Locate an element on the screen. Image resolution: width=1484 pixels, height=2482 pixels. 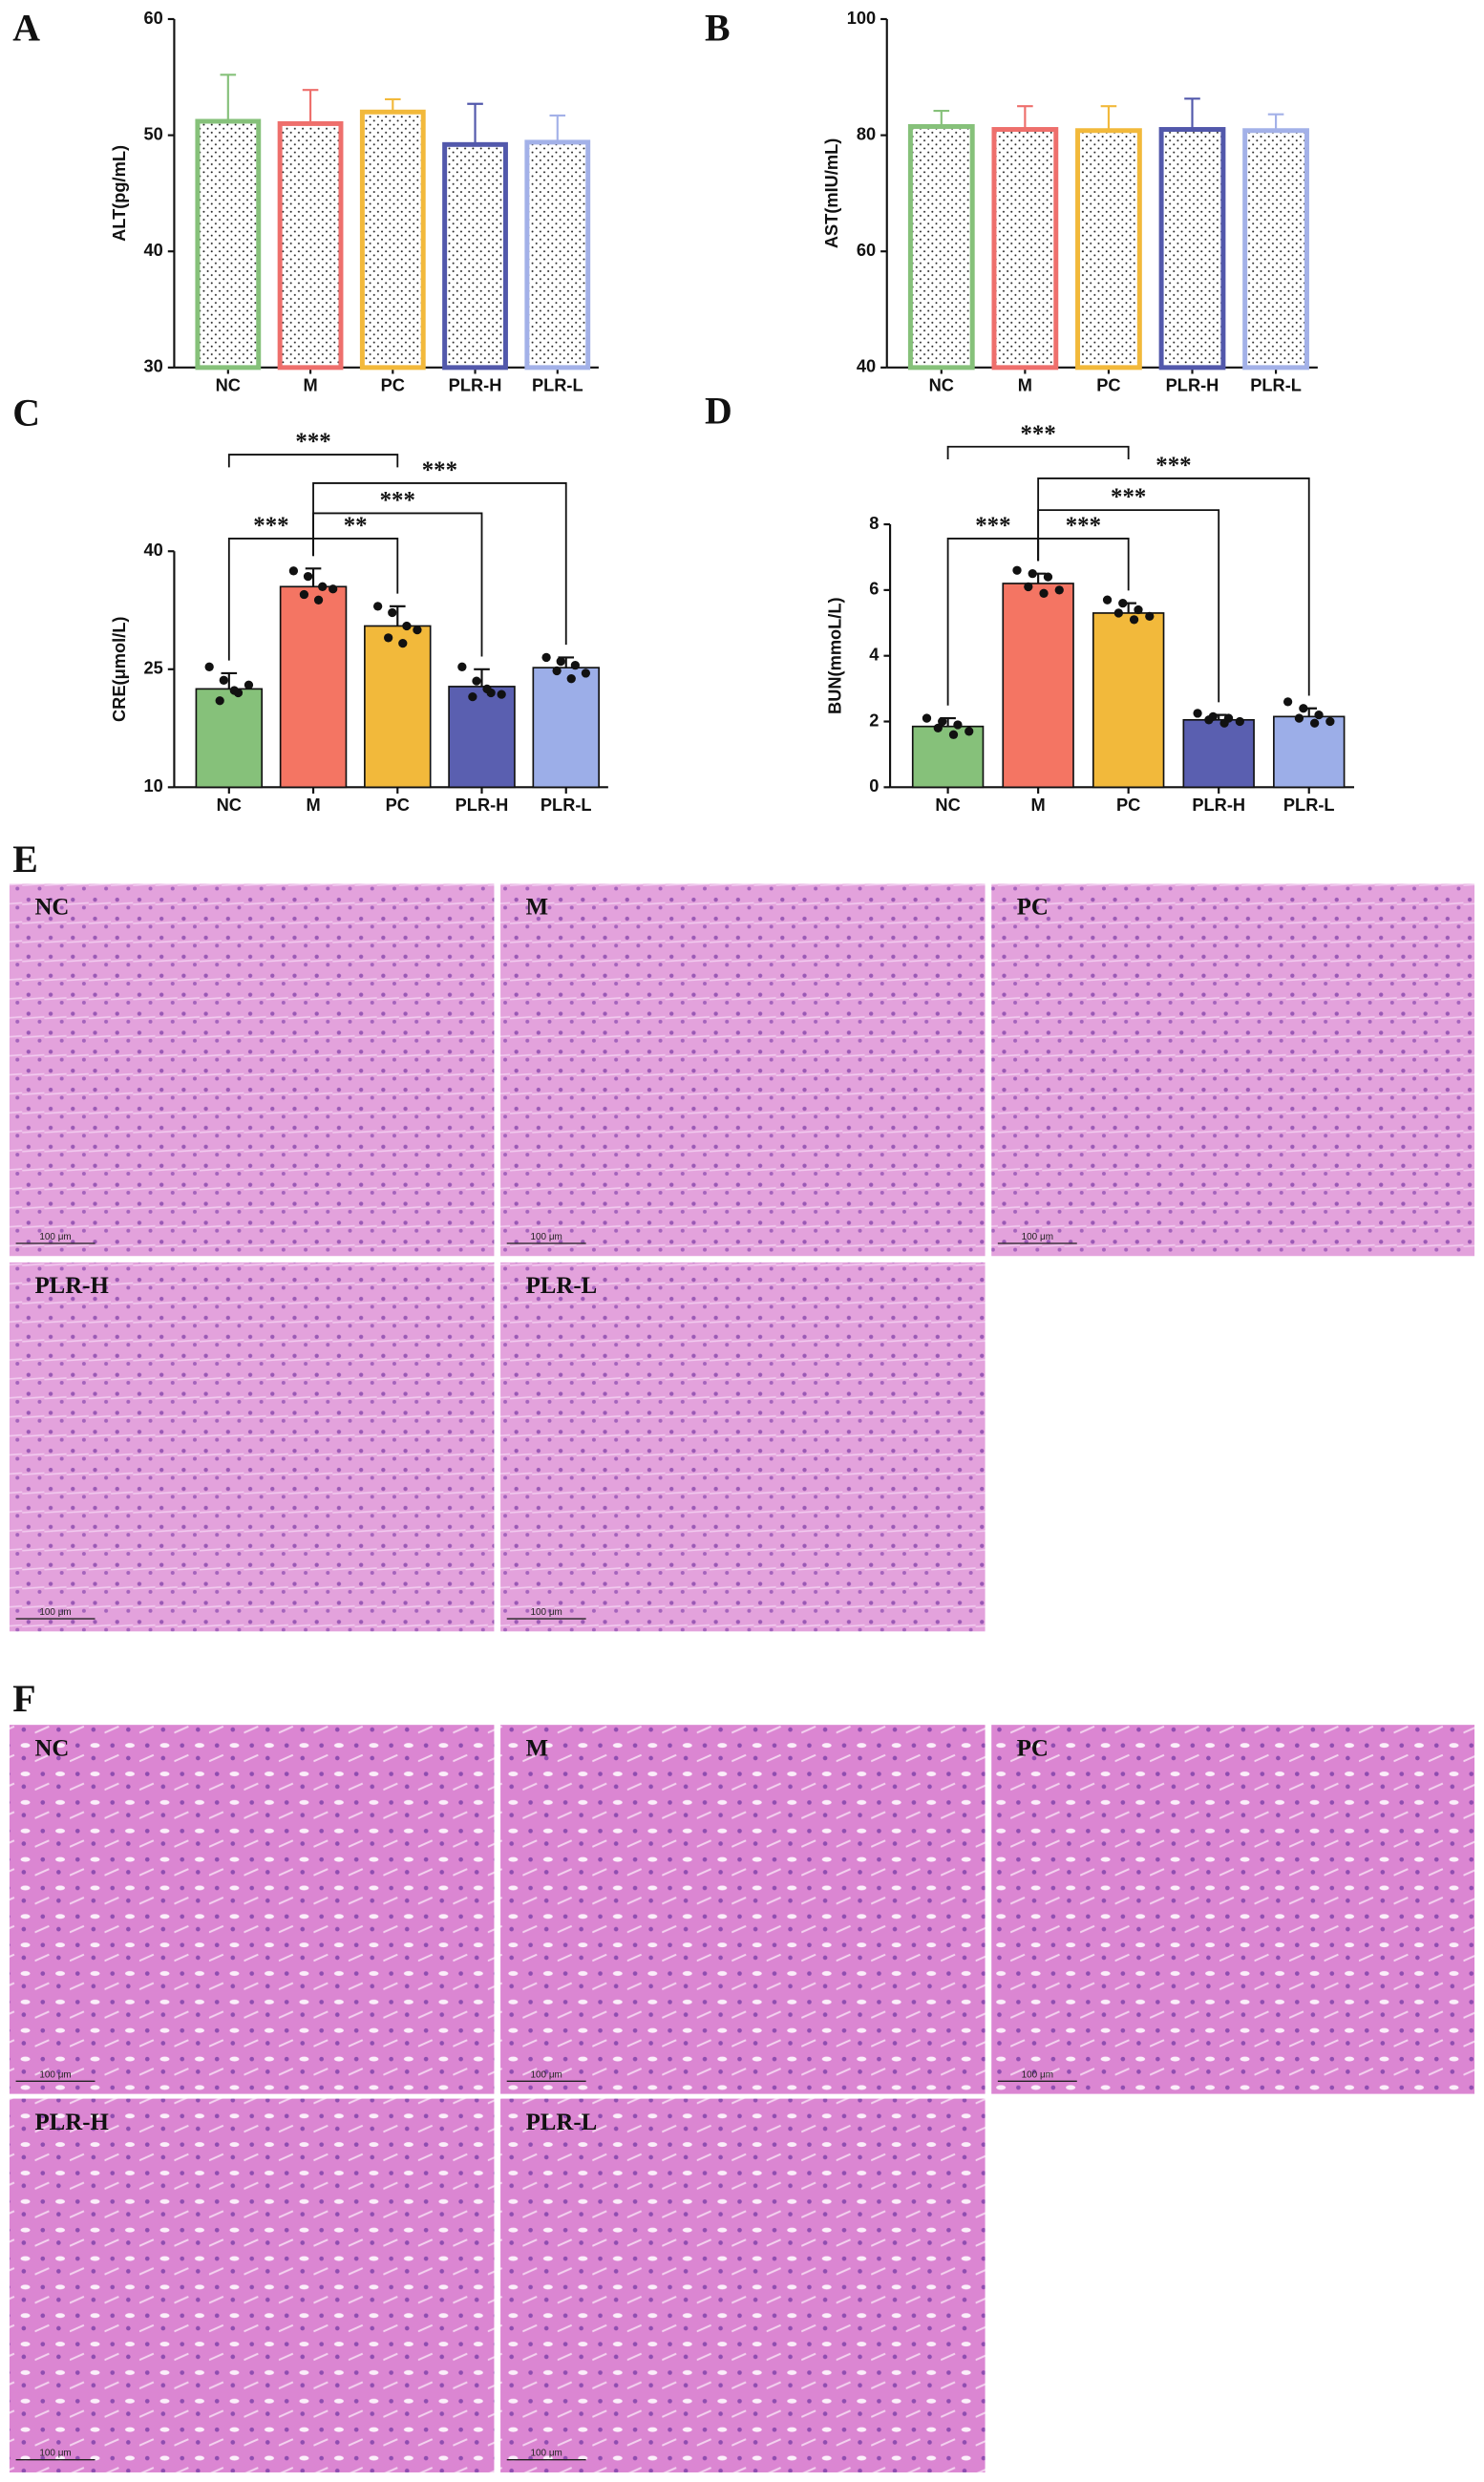
y-tick-label: 10 is located at coordinates (154, 785).